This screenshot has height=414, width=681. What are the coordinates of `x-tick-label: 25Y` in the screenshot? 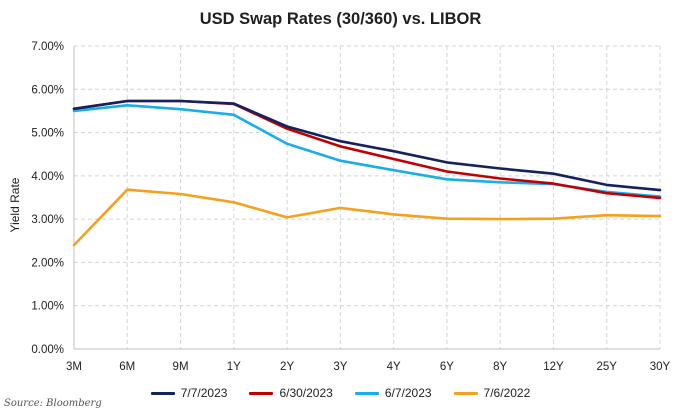 It's located at (606, 367).